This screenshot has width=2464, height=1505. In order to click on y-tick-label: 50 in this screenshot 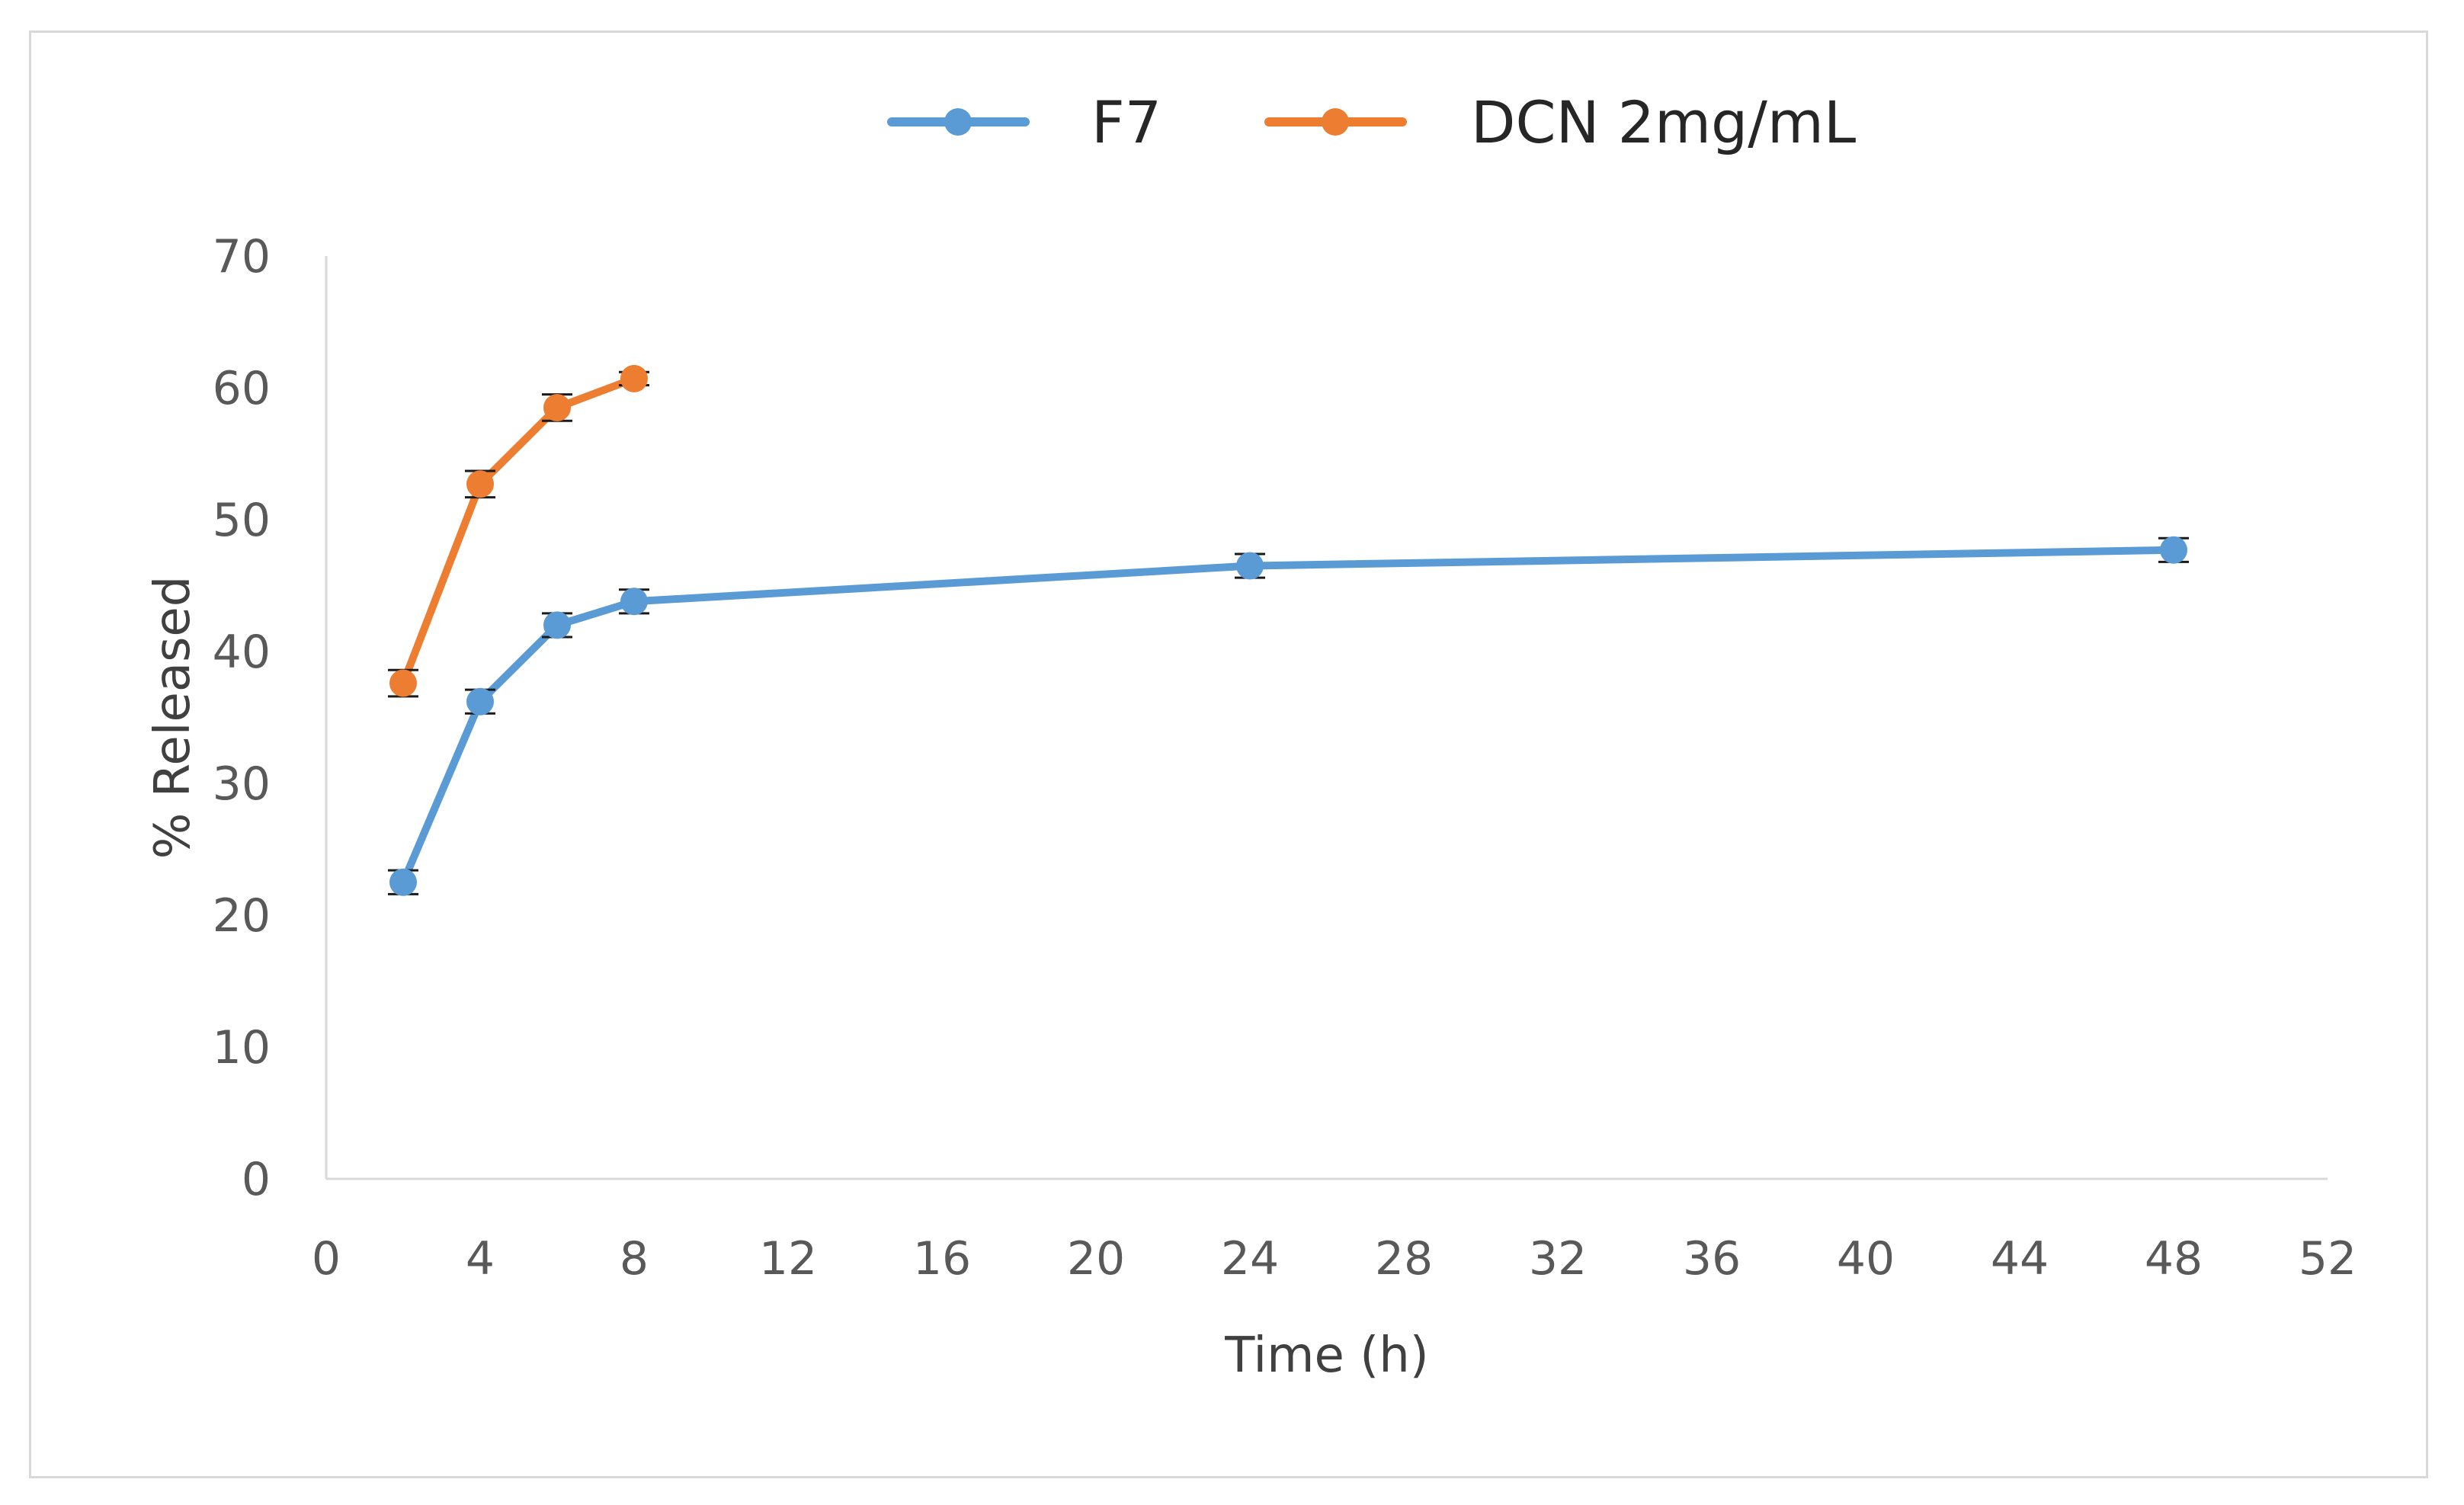, I will do `click(242, 520)`.